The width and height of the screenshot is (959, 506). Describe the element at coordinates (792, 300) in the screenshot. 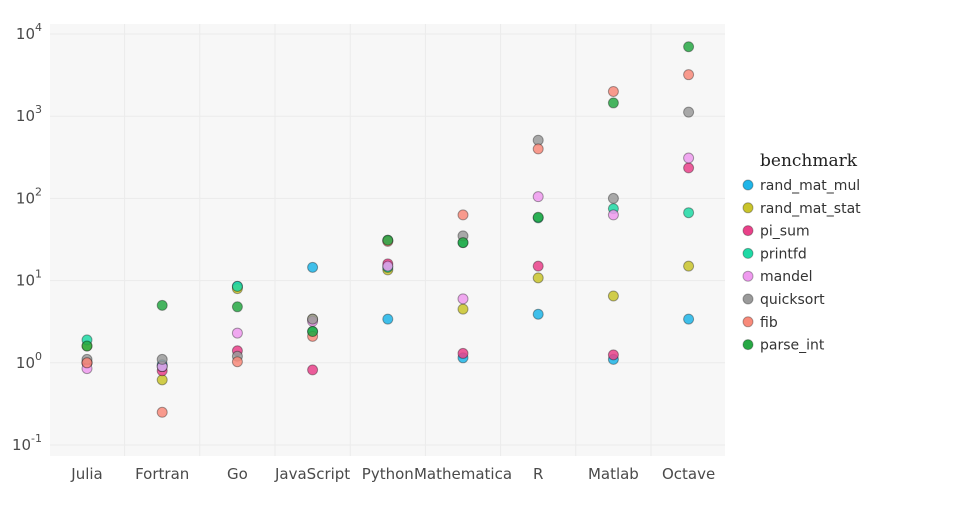

I see `legend-label-quicksort: quicksort` at that location.